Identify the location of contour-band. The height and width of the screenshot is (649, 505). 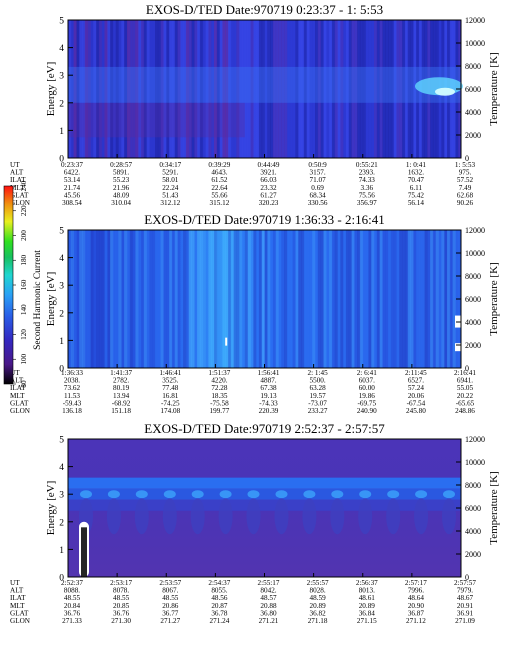
(264, 483).